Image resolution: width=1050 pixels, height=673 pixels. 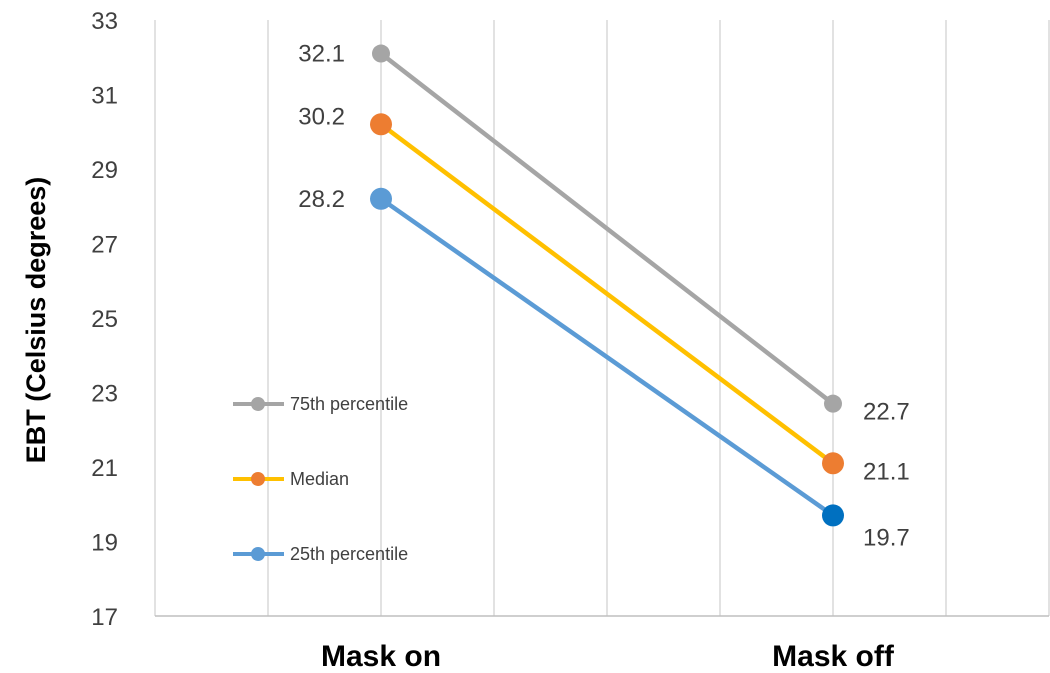 What do you see at coordinates (833, 656) in the screenshot?
I see `x-category-label-1: Mask off` at bounding box center [833, 656].